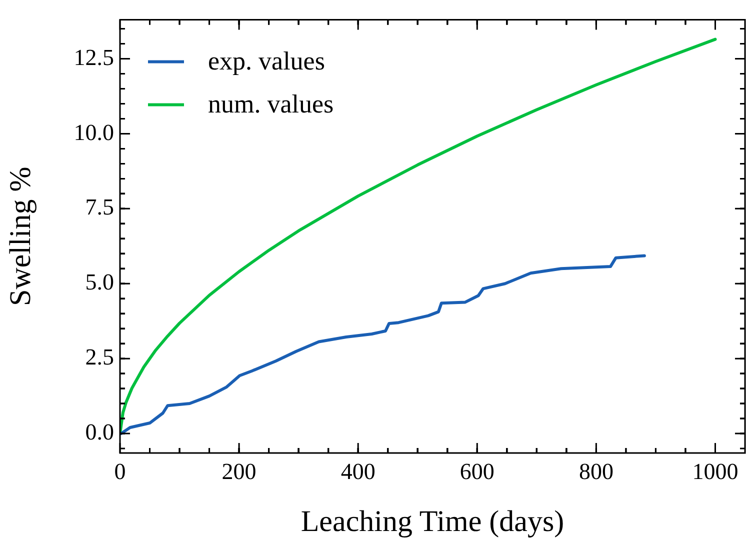 The height and width of the screenshot is (545, 746). Describe the element at coordinates (271, 104) in the screenshot. I see `legend-label: num. values` at that location.